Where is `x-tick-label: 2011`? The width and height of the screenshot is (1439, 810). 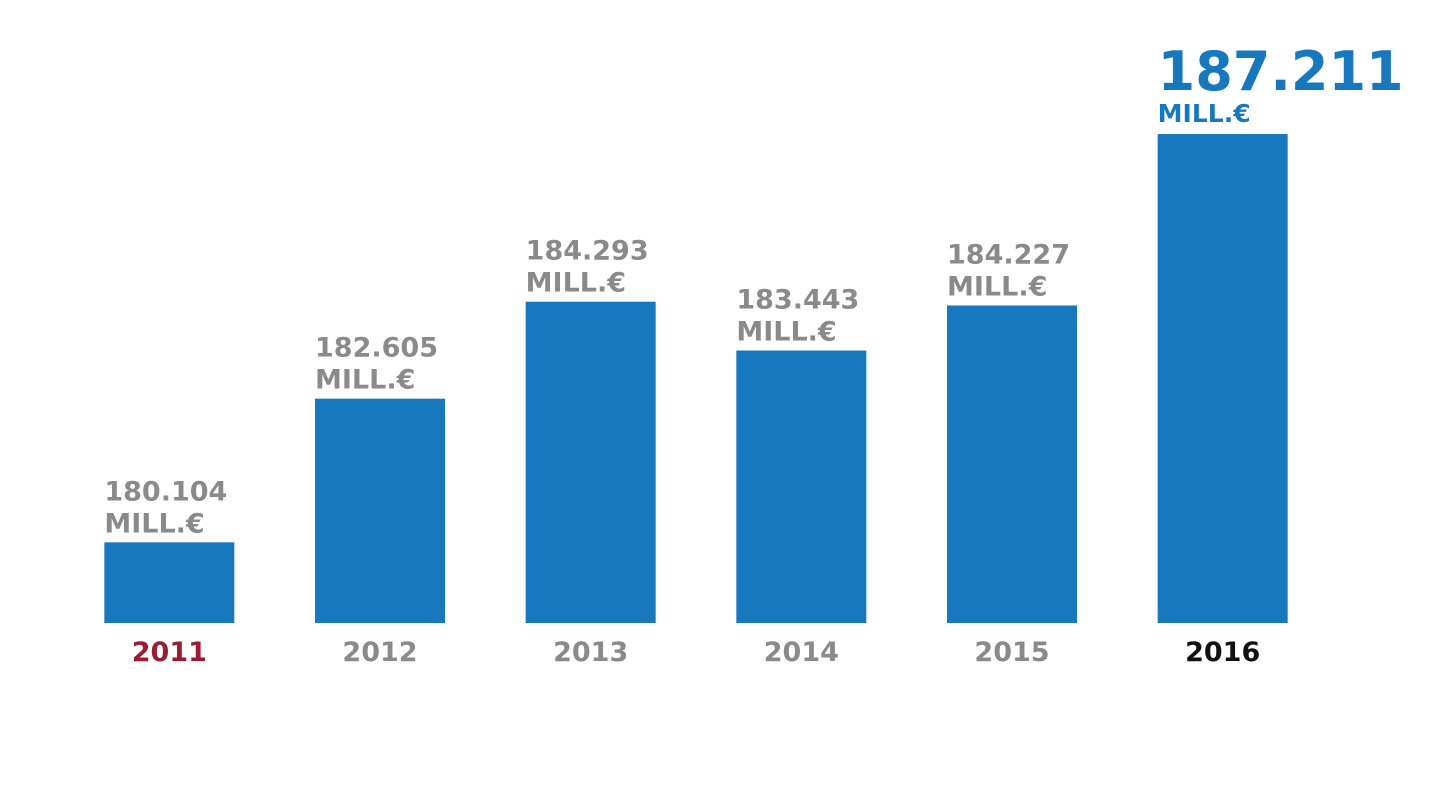 x-tick-label: 2011 is located at coordinates (169, 652).